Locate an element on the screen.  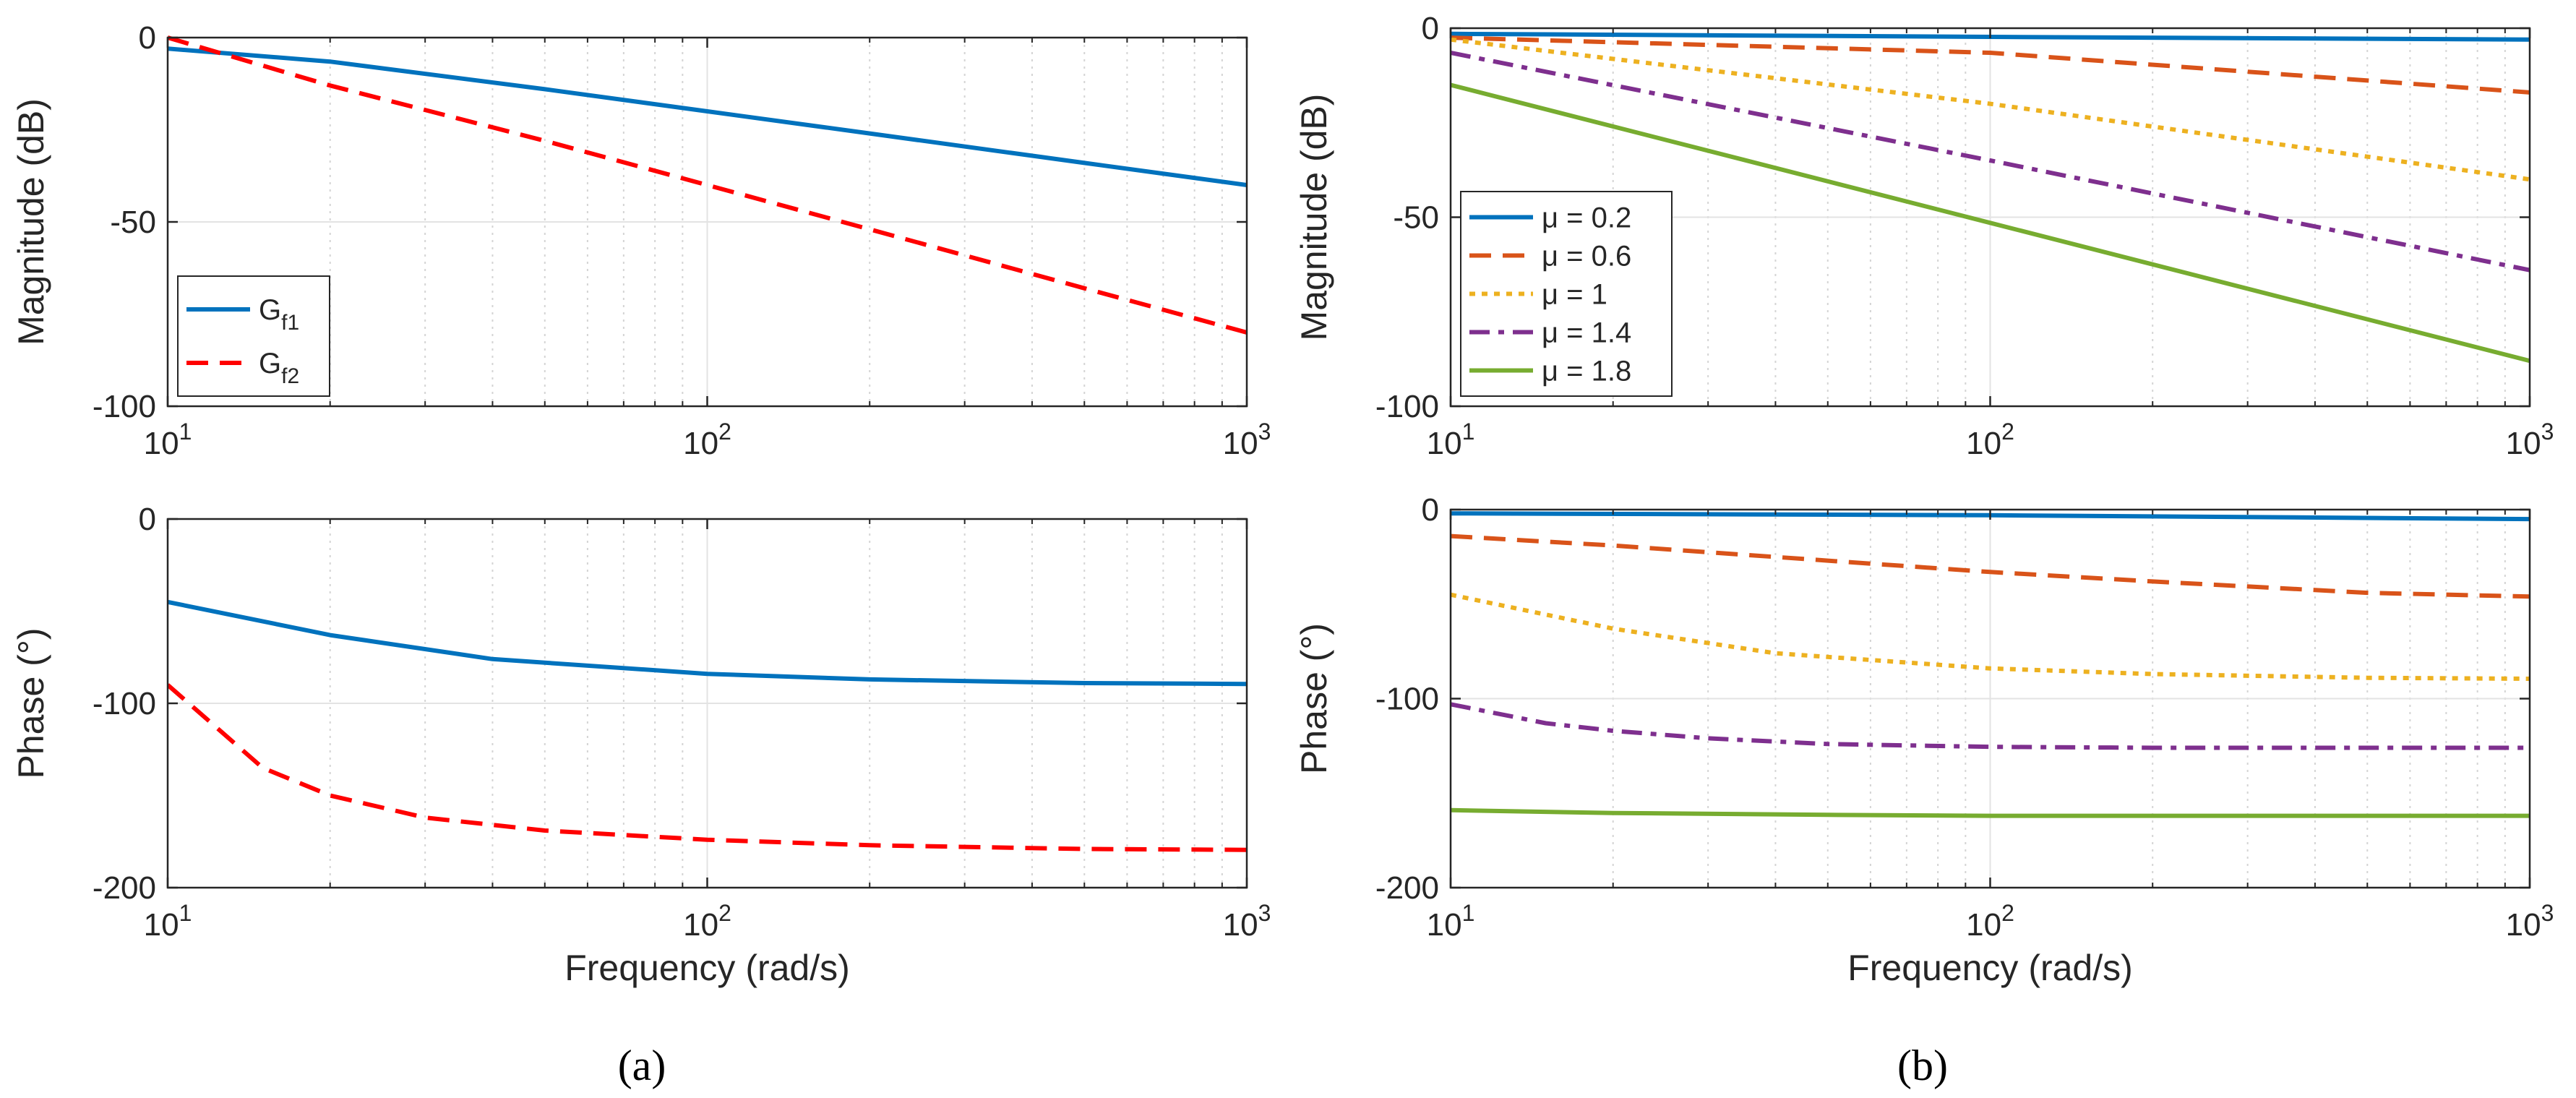
legend-entry-5: μ = 1.8 is located at coordinates (1587, 371).